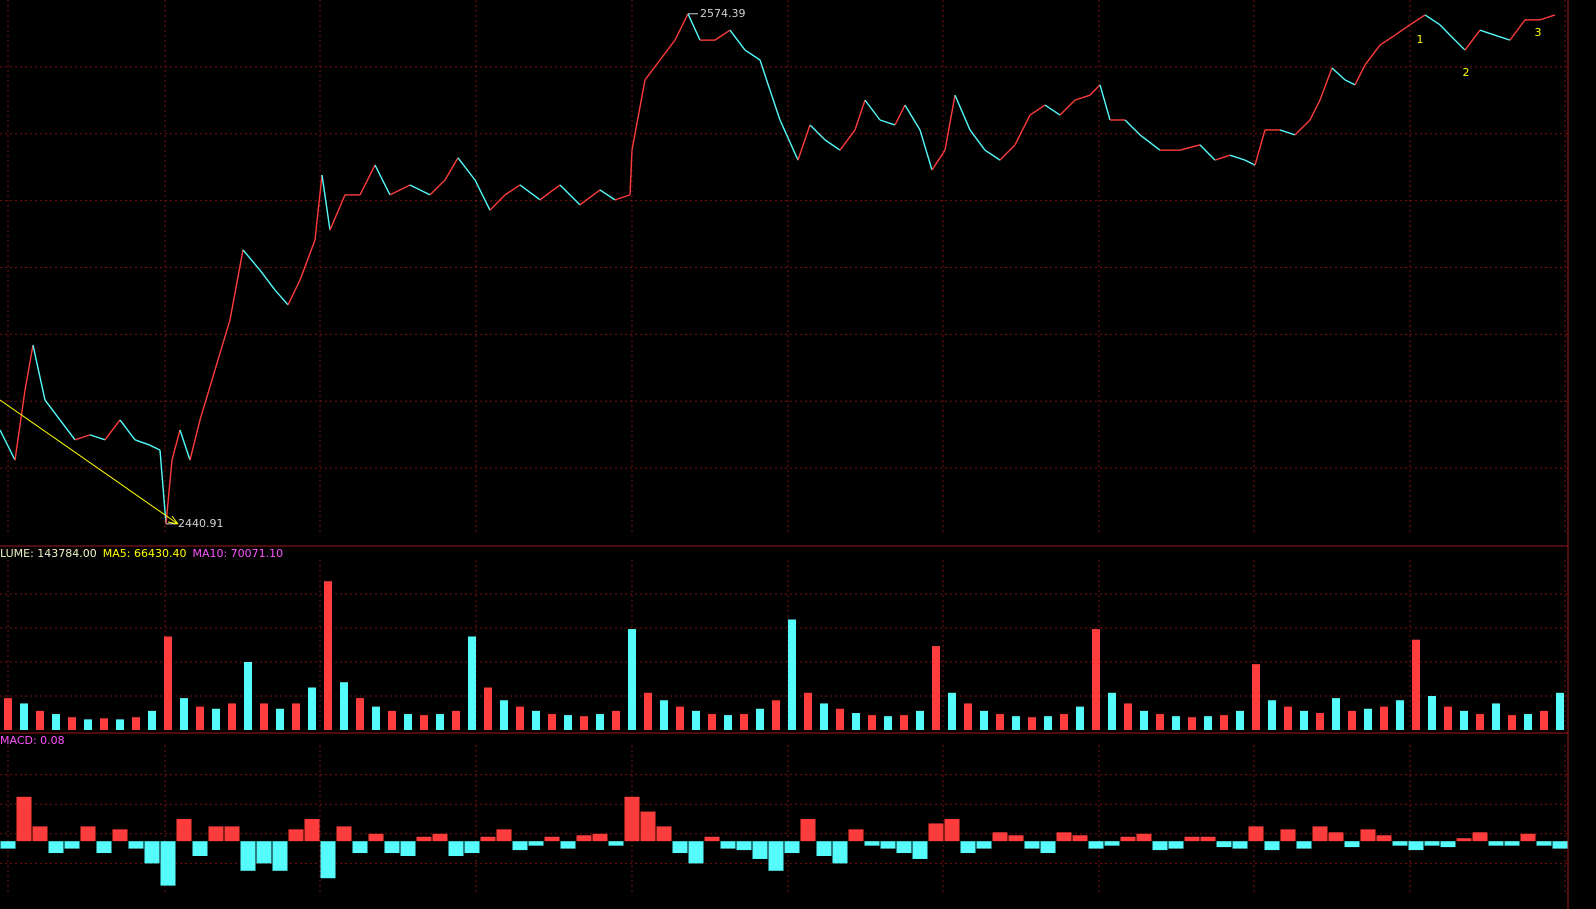  Describe the element at coordinates (145, 553) in the screenshot. I see `legend-entry: MA5: 66430.40` at that location.